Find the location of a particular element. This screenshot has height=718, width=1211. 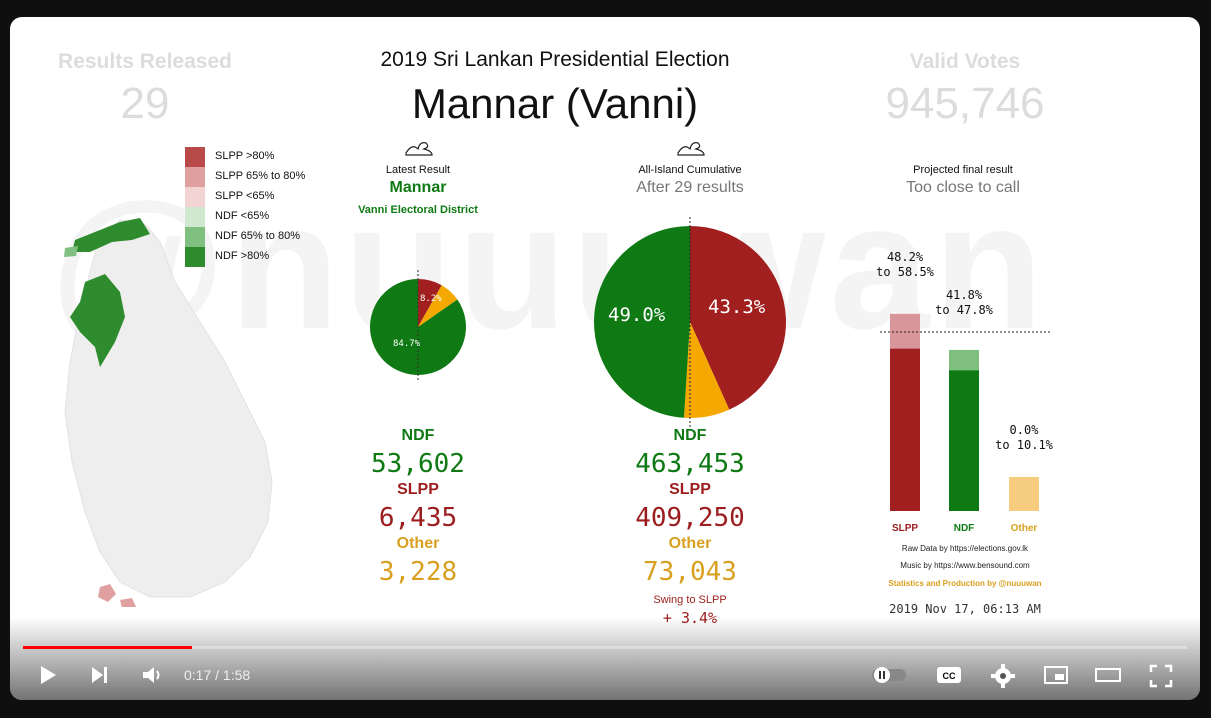

cumulative-other-label: Other is located at coordinates (690, 543).